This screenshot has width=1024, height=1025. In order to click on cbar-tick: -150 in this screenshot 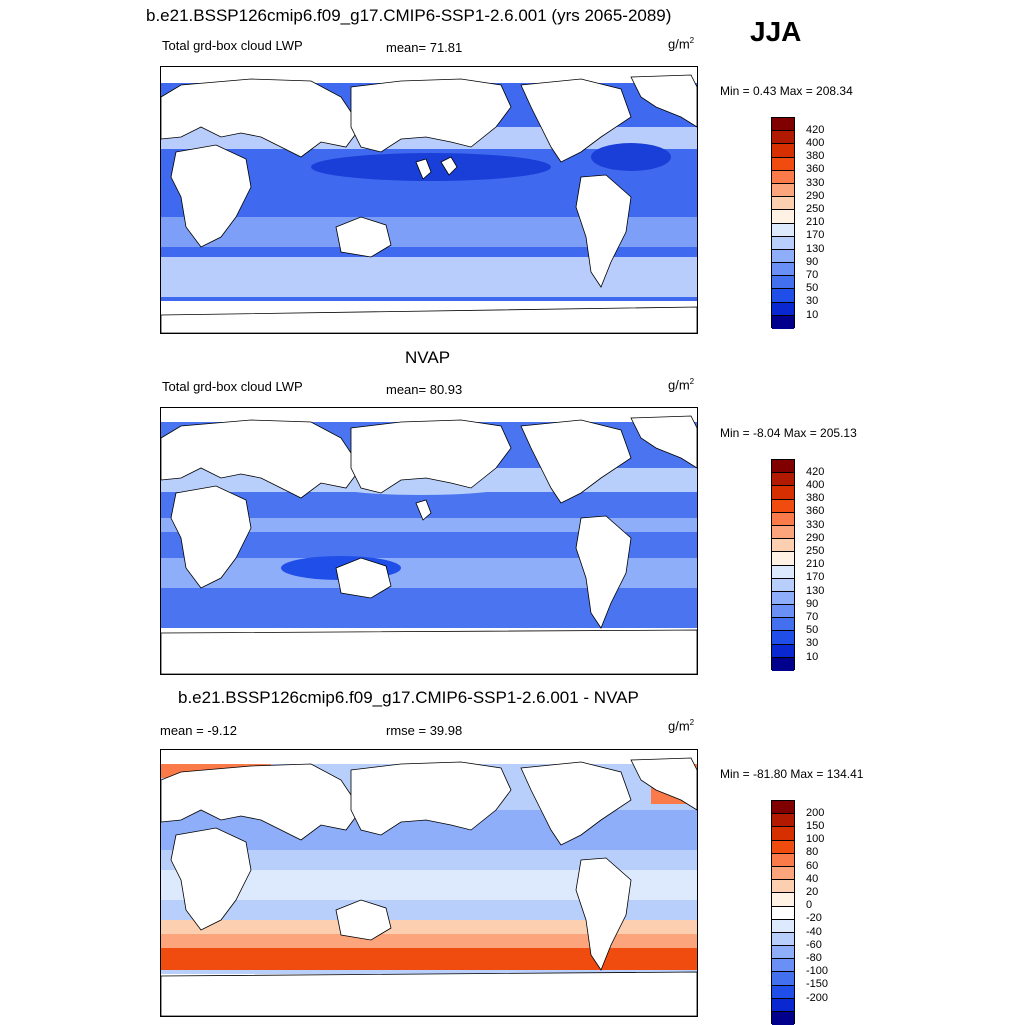, I will do `click(817, 984)`.